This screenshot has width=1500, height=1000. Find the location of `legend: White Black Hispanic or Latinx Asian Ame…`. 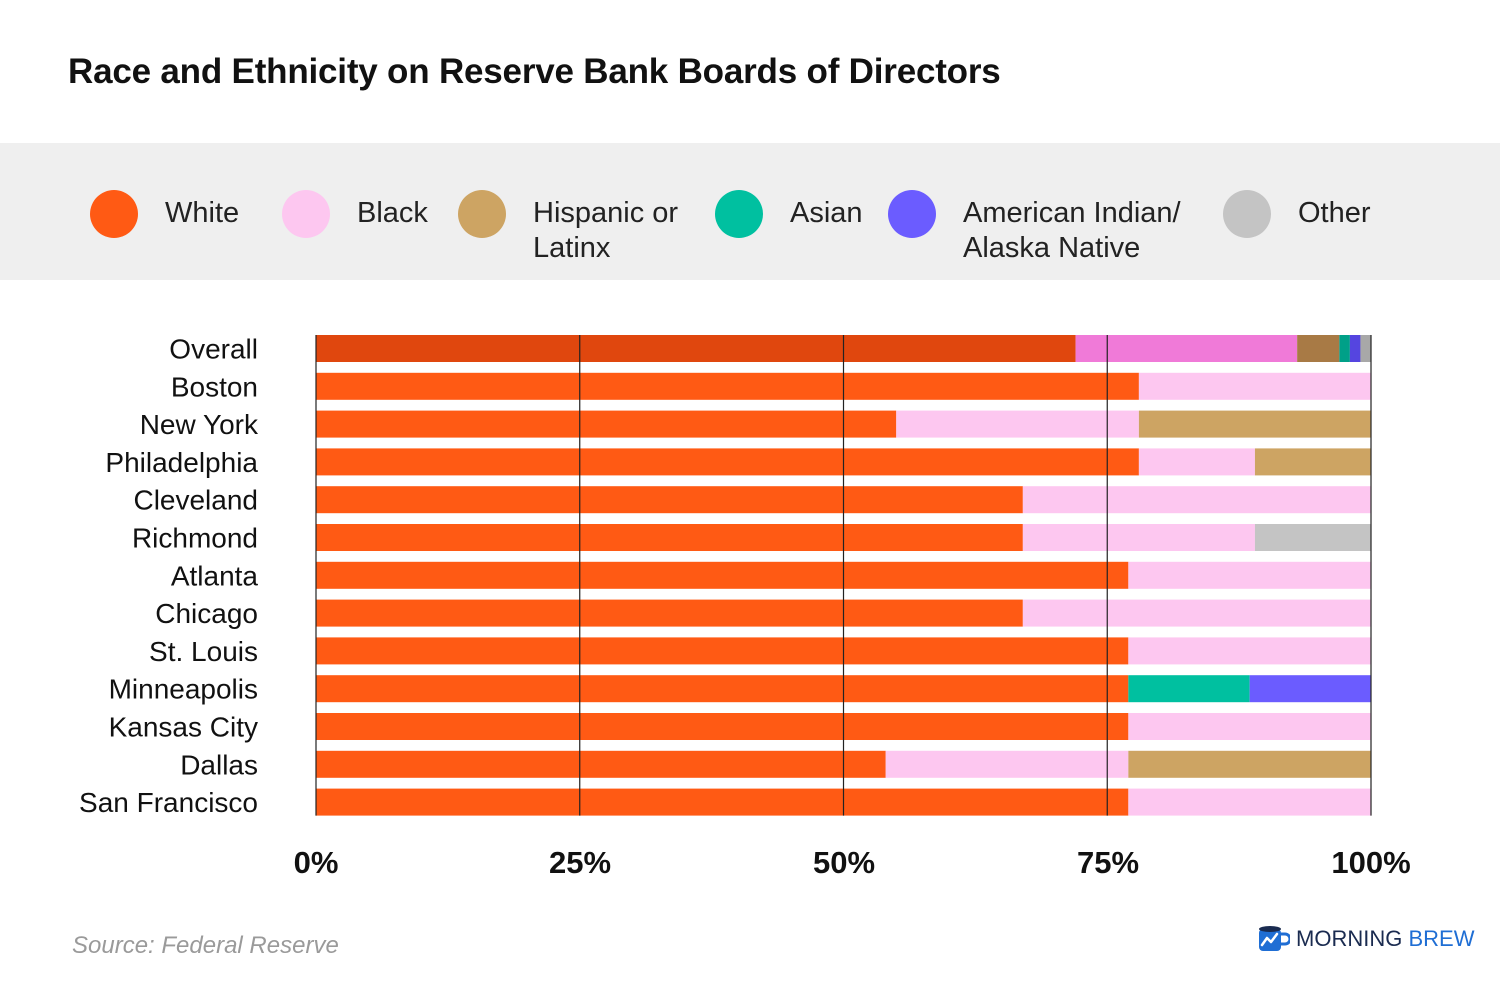

legend: White Black Hispanic or Latinx Asian Ame… is located at coordinates (750, 211).